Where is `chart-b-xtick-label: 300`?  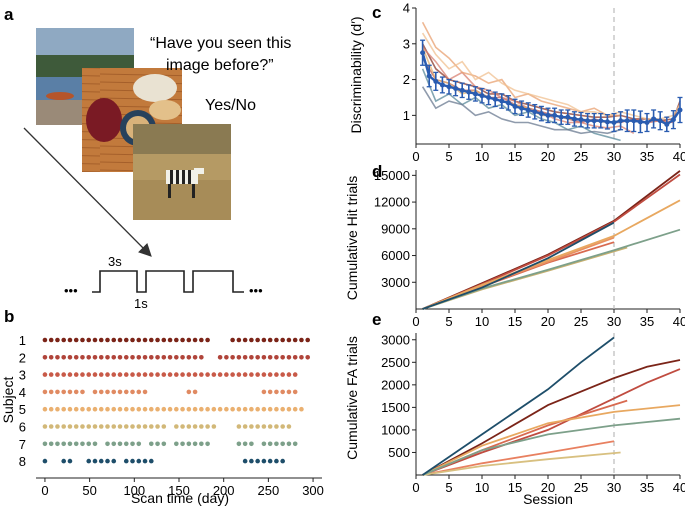 chart-b-xtick-label: 300 is located at coordinates (313, 490).